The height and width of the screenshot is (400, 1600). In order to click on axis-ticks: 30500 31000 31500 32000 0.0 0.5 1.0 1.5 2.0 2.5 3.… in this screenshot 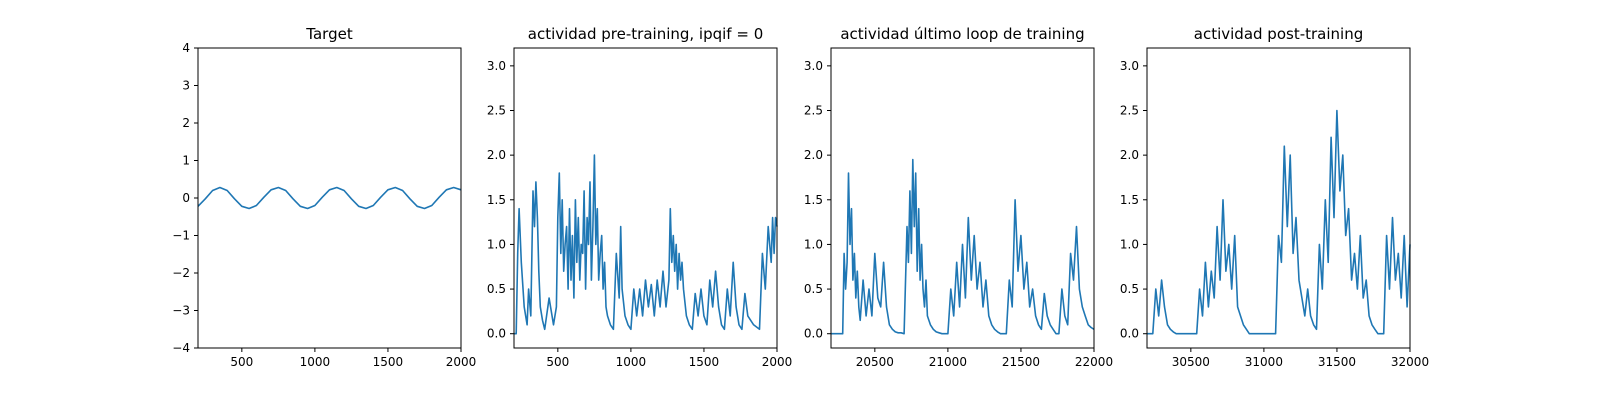, I will do `click(1274, 214)`.